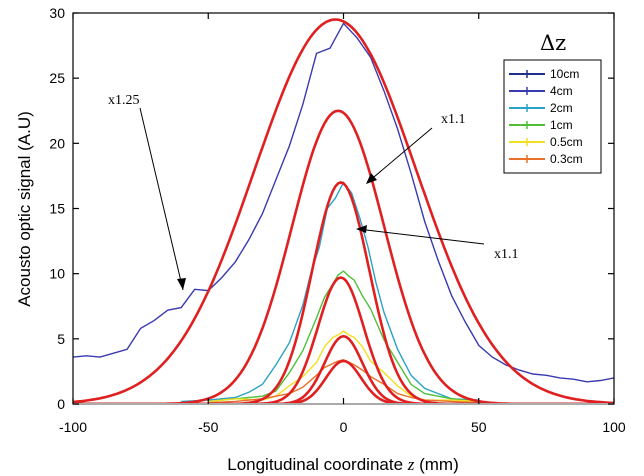  What do you see at coordinates (57, 274) in the screenshot?
I see `y-tick-label: 10` at bounding box center [57, 274].